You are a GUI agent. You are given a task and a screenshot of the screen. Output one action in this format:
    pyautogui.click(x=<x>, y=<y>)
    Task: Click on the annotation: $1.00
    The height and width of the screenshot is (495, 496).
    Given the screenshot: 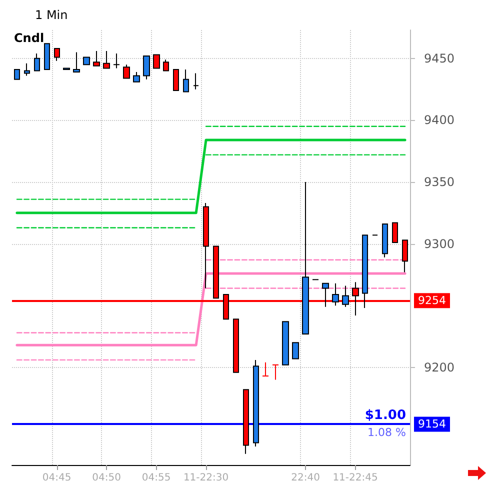 What is the action you would take?
    pyautogui.click(x=385, y=416)
    